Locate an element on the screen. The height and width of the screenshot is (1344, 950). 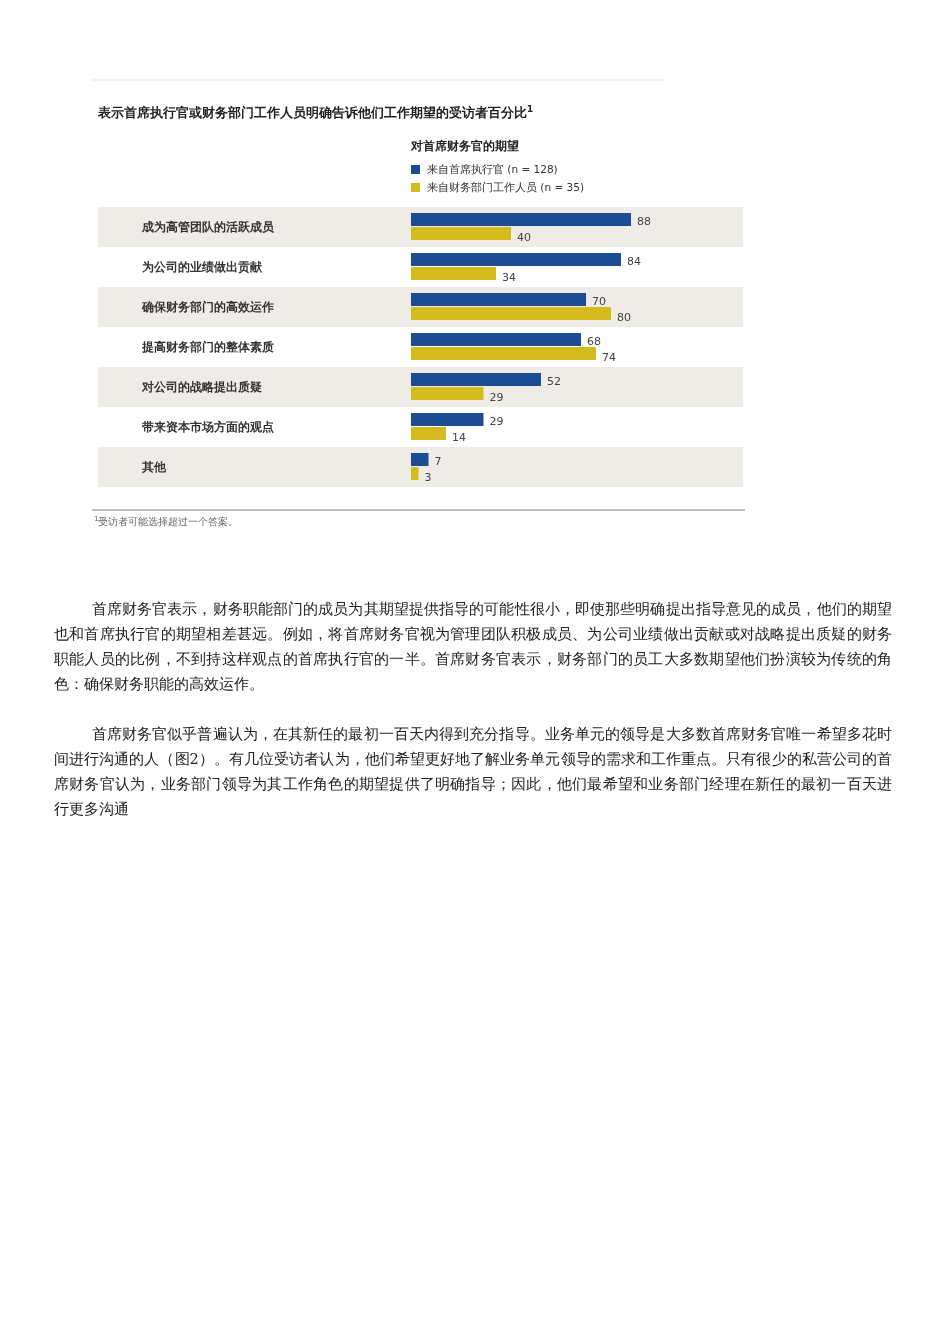
data-label: 40 is located at coordinates (524, 237).